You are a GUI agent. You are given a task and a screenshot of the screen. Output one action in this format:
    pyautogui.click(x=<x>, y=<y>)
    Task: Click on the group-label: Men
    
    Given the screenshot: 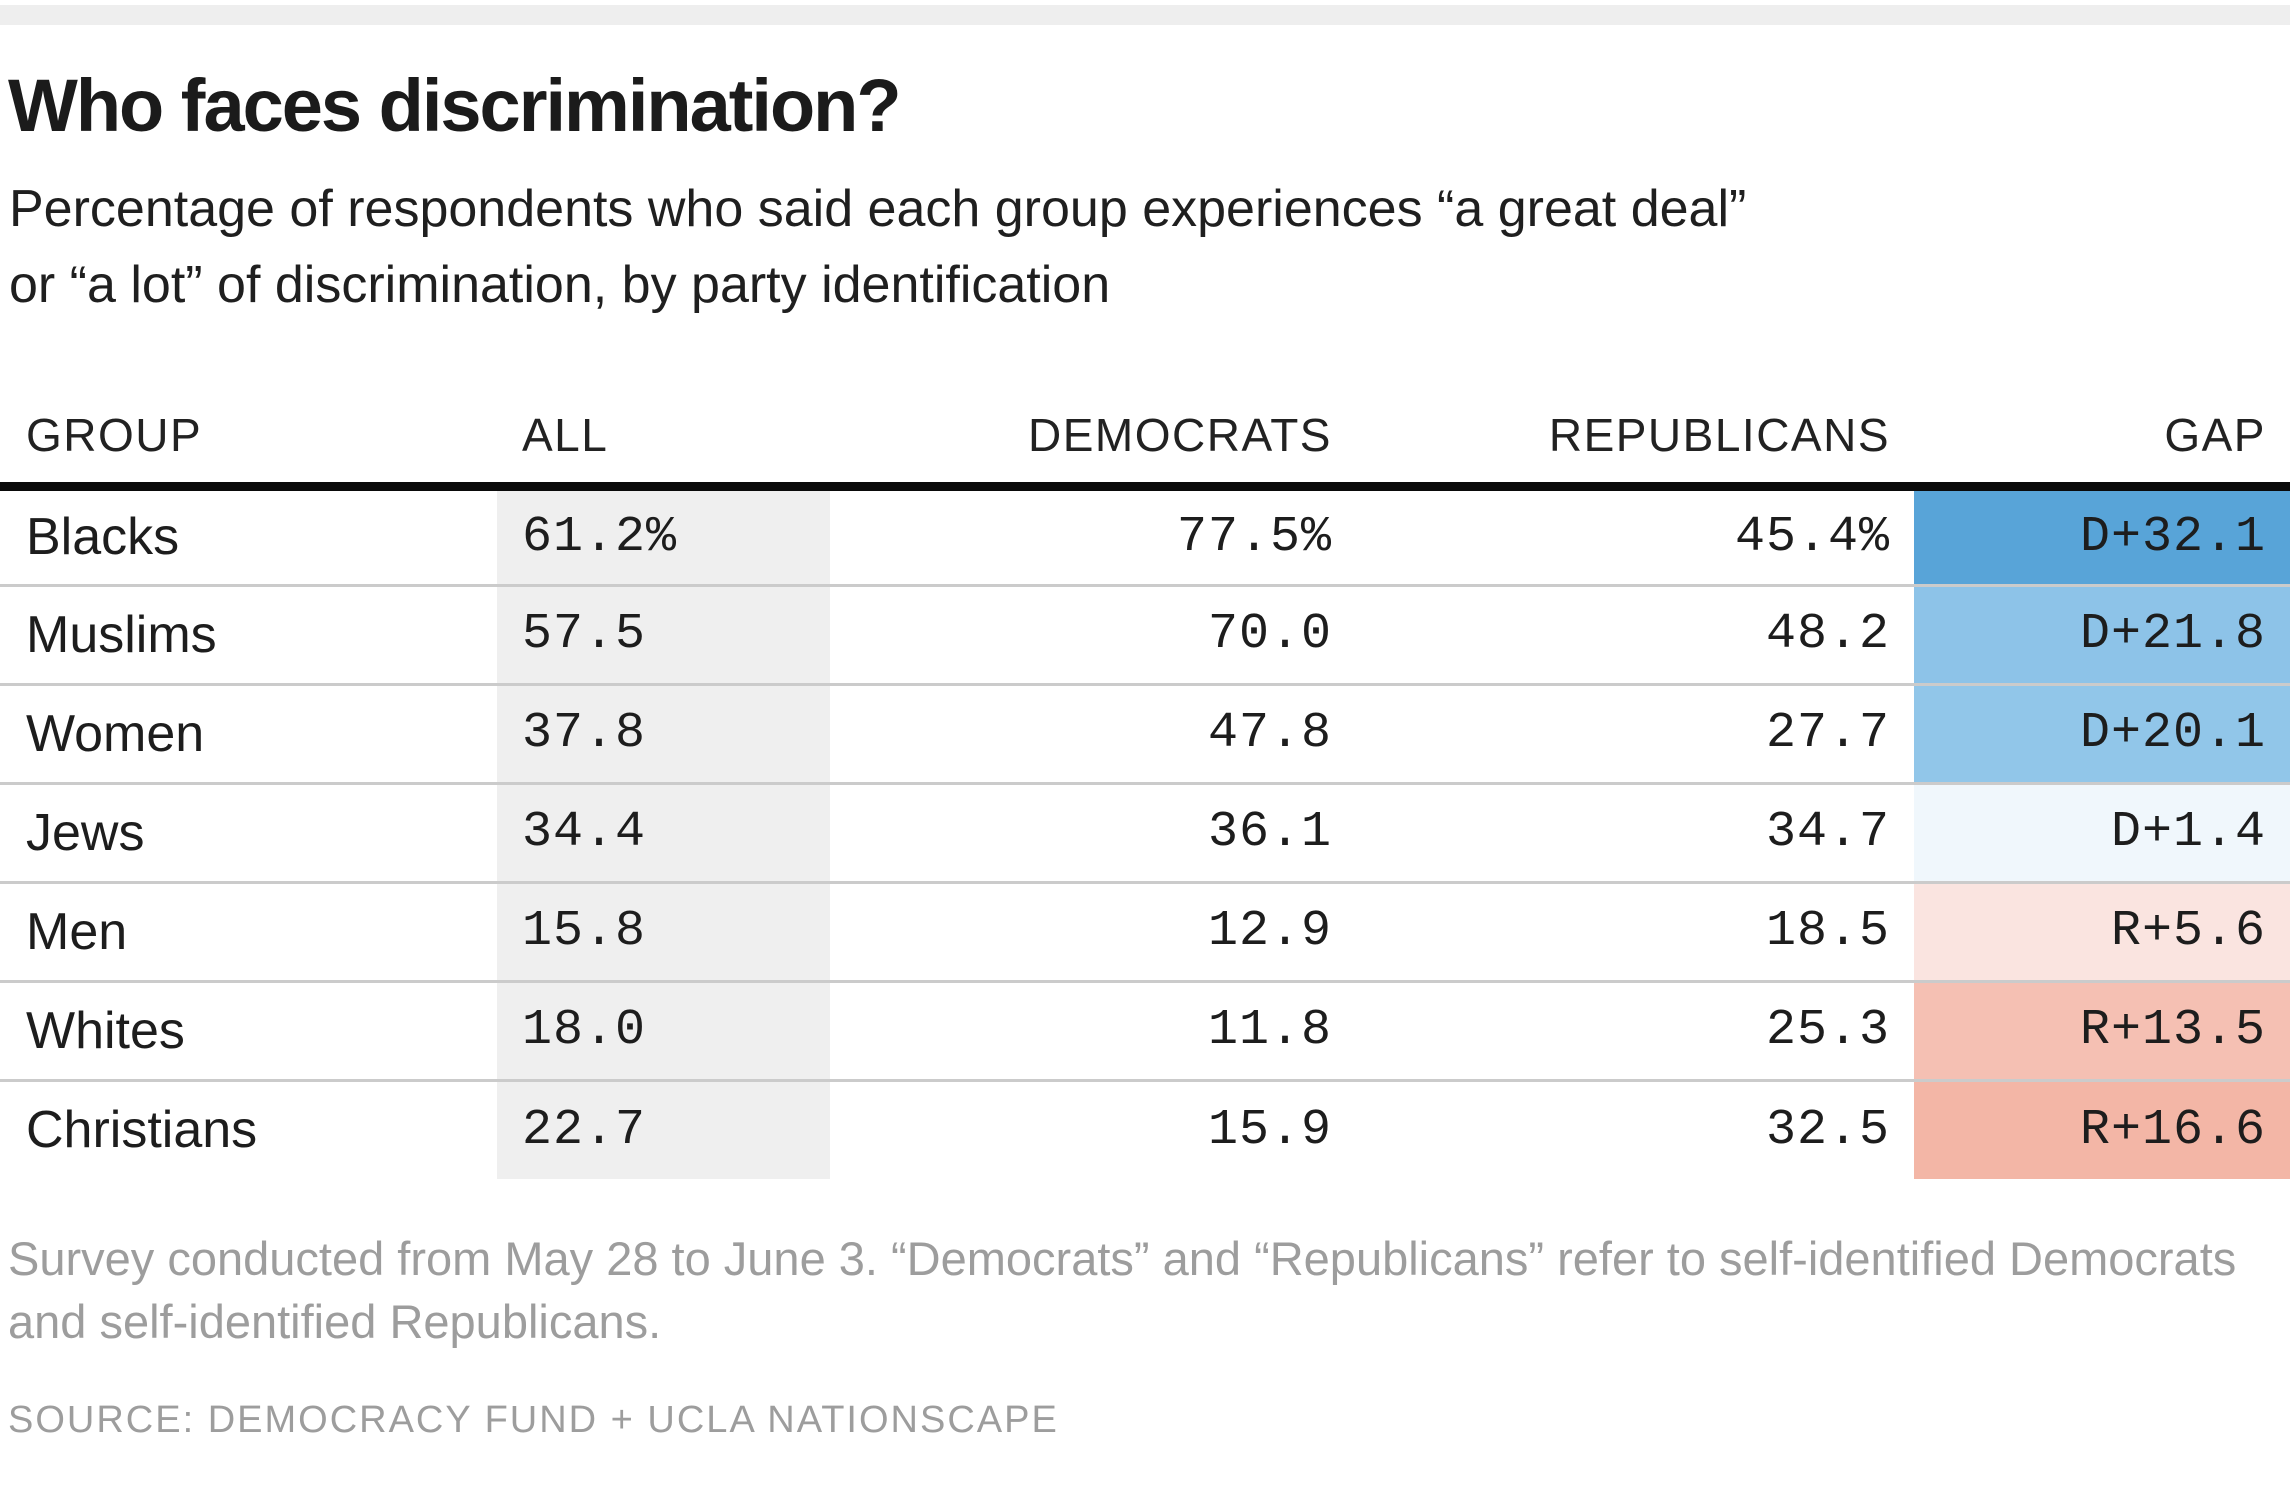 What is the action you would take?
    pyautogui.click(x=77, y=931)
    